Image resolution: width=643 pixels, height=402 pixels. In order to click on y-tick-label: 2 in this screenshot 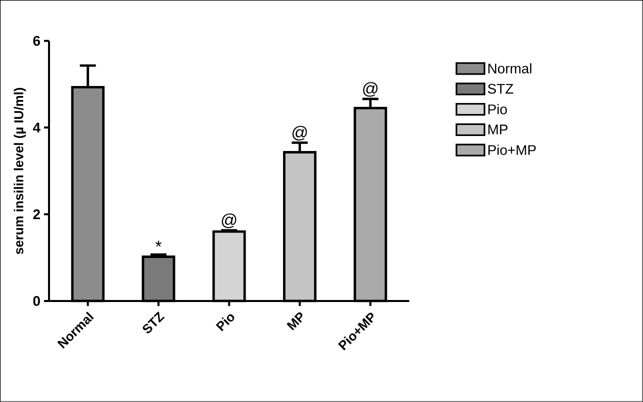, I will do `click(36, 214)`.